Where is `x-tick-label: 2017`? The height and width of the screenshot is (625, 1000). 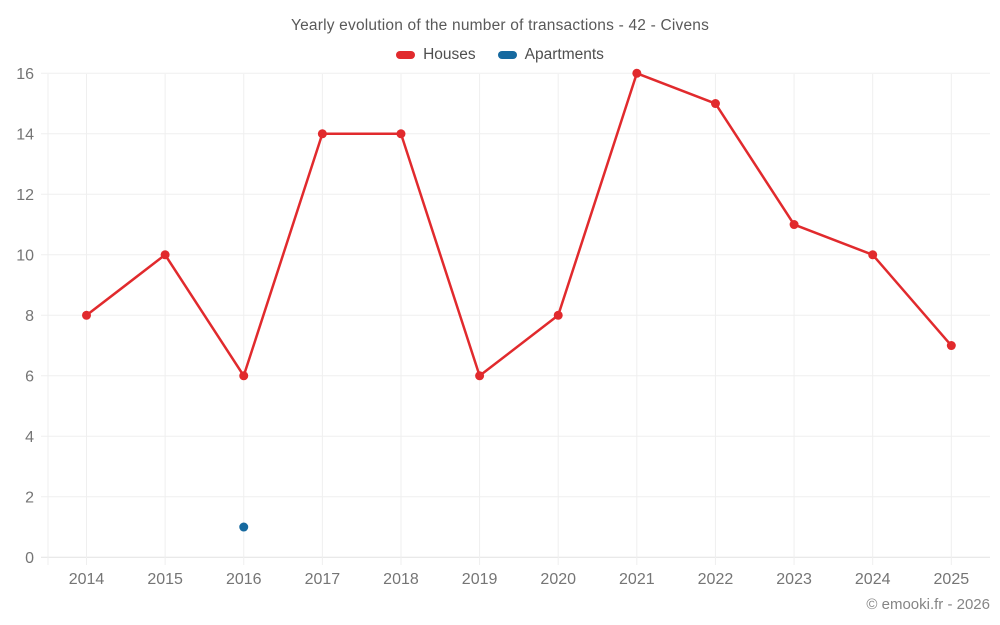 x-tick-label: 2017 is located at coordinates (323, 579).